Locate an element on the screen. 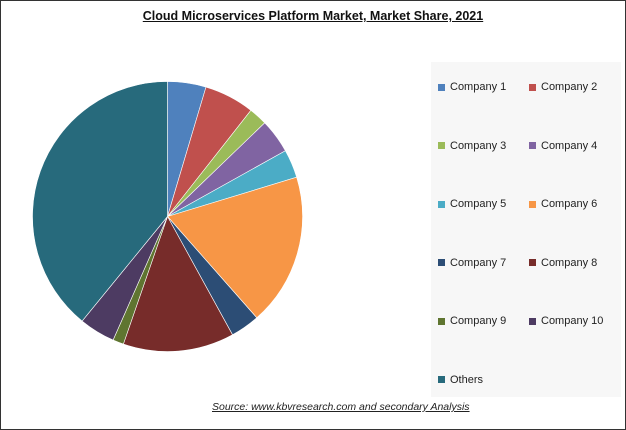 The height and width of the screenshot is (430, 626). legend-item: Company 10 is located at coordinates (566, 321).